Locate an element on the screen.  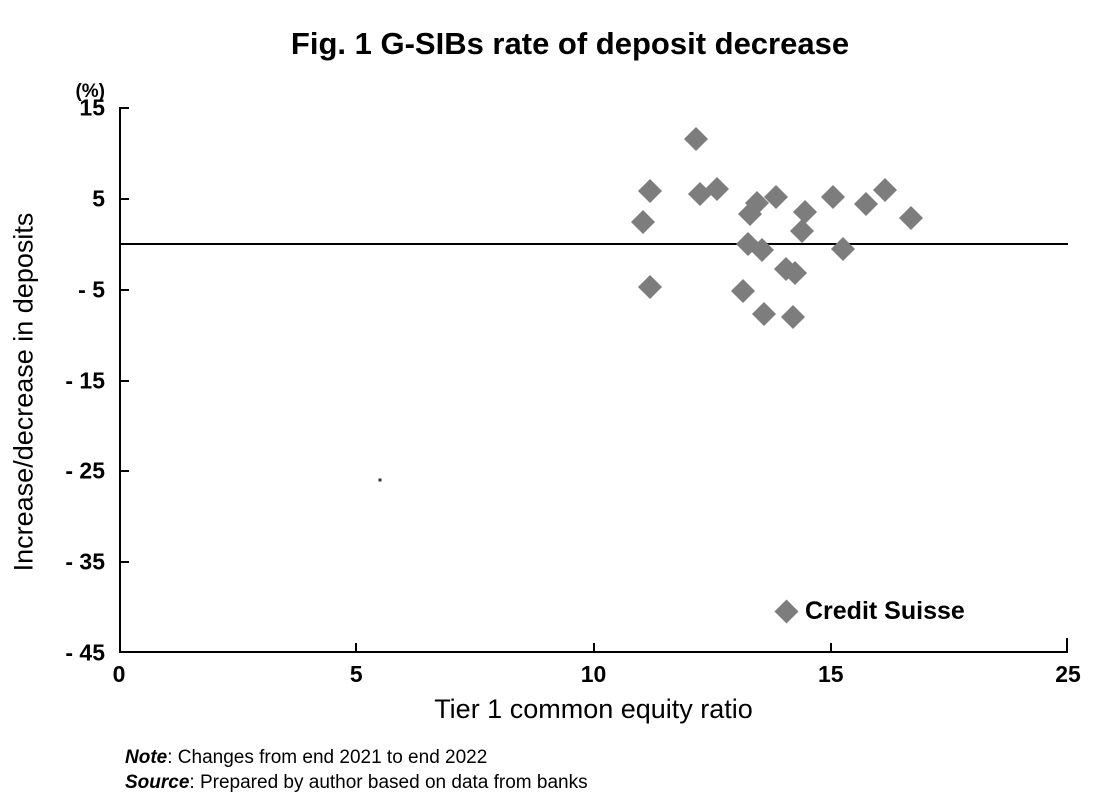
y-tick-label: - 5 is located at coordinates (91, 289).